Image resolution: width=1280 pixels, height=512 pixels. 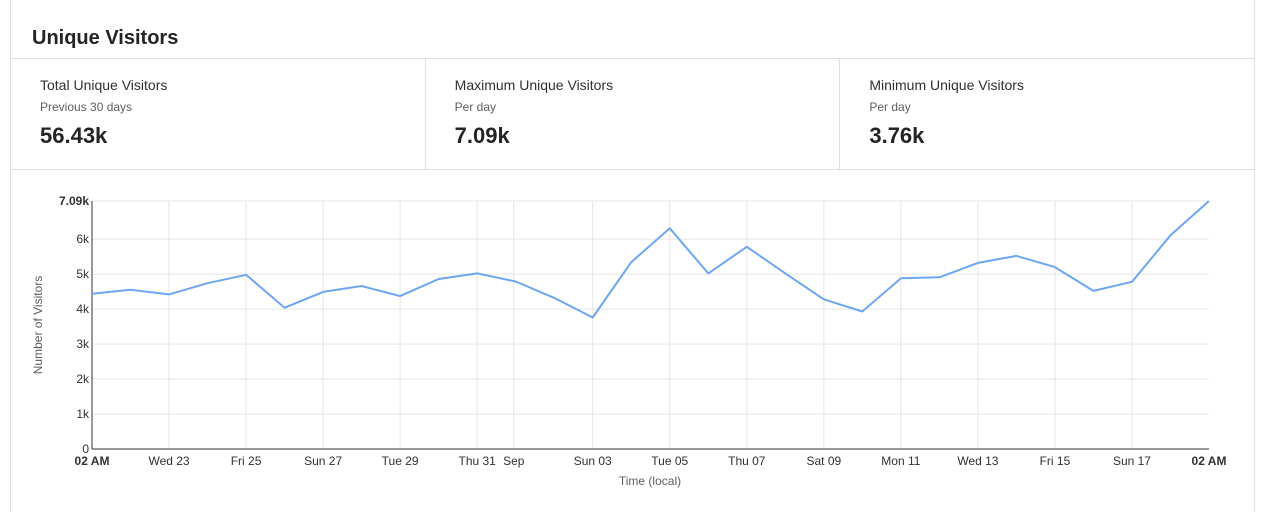 What do you see at coordinates (83, 414) in the screenshot?
I see `y-tick-label: 1k` at bounding box center [83, 414].